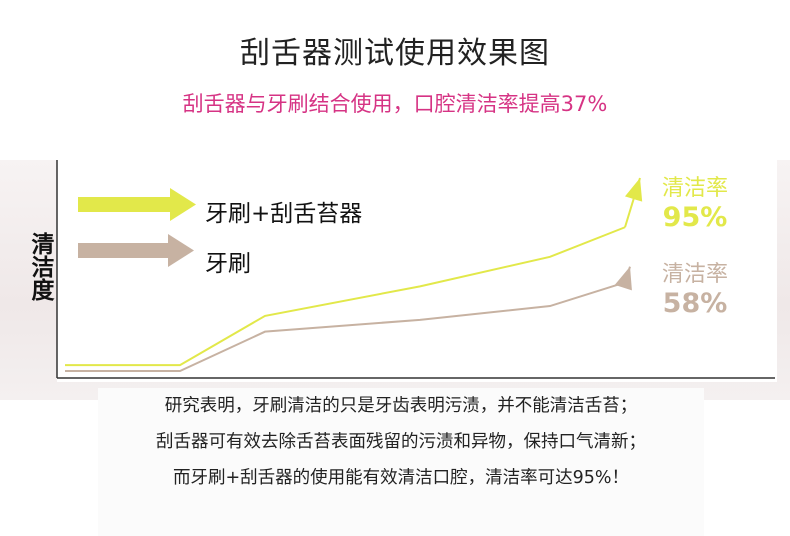 This screenshot has height=536, width=790. I want to click on end-label-brush-plus-scraper: 清洁率 95%, so click(695, 201).